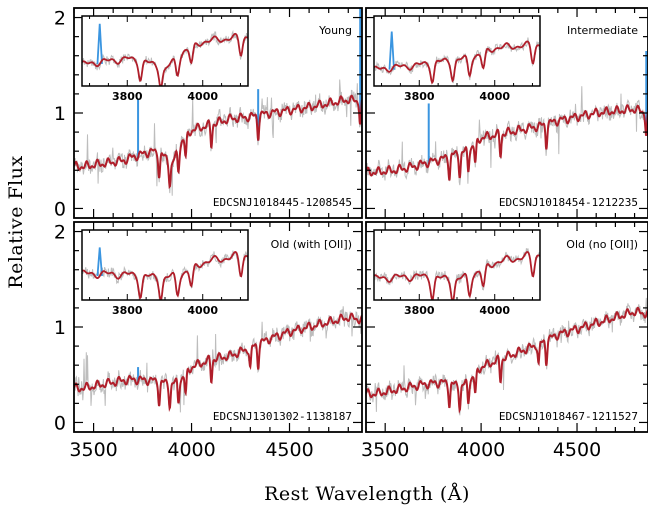  What do you see at coordinates (282, 416) in the screenshot?
I see `object-label: EDCSNJ1301302-1138187` at bounding box center [282, 416].